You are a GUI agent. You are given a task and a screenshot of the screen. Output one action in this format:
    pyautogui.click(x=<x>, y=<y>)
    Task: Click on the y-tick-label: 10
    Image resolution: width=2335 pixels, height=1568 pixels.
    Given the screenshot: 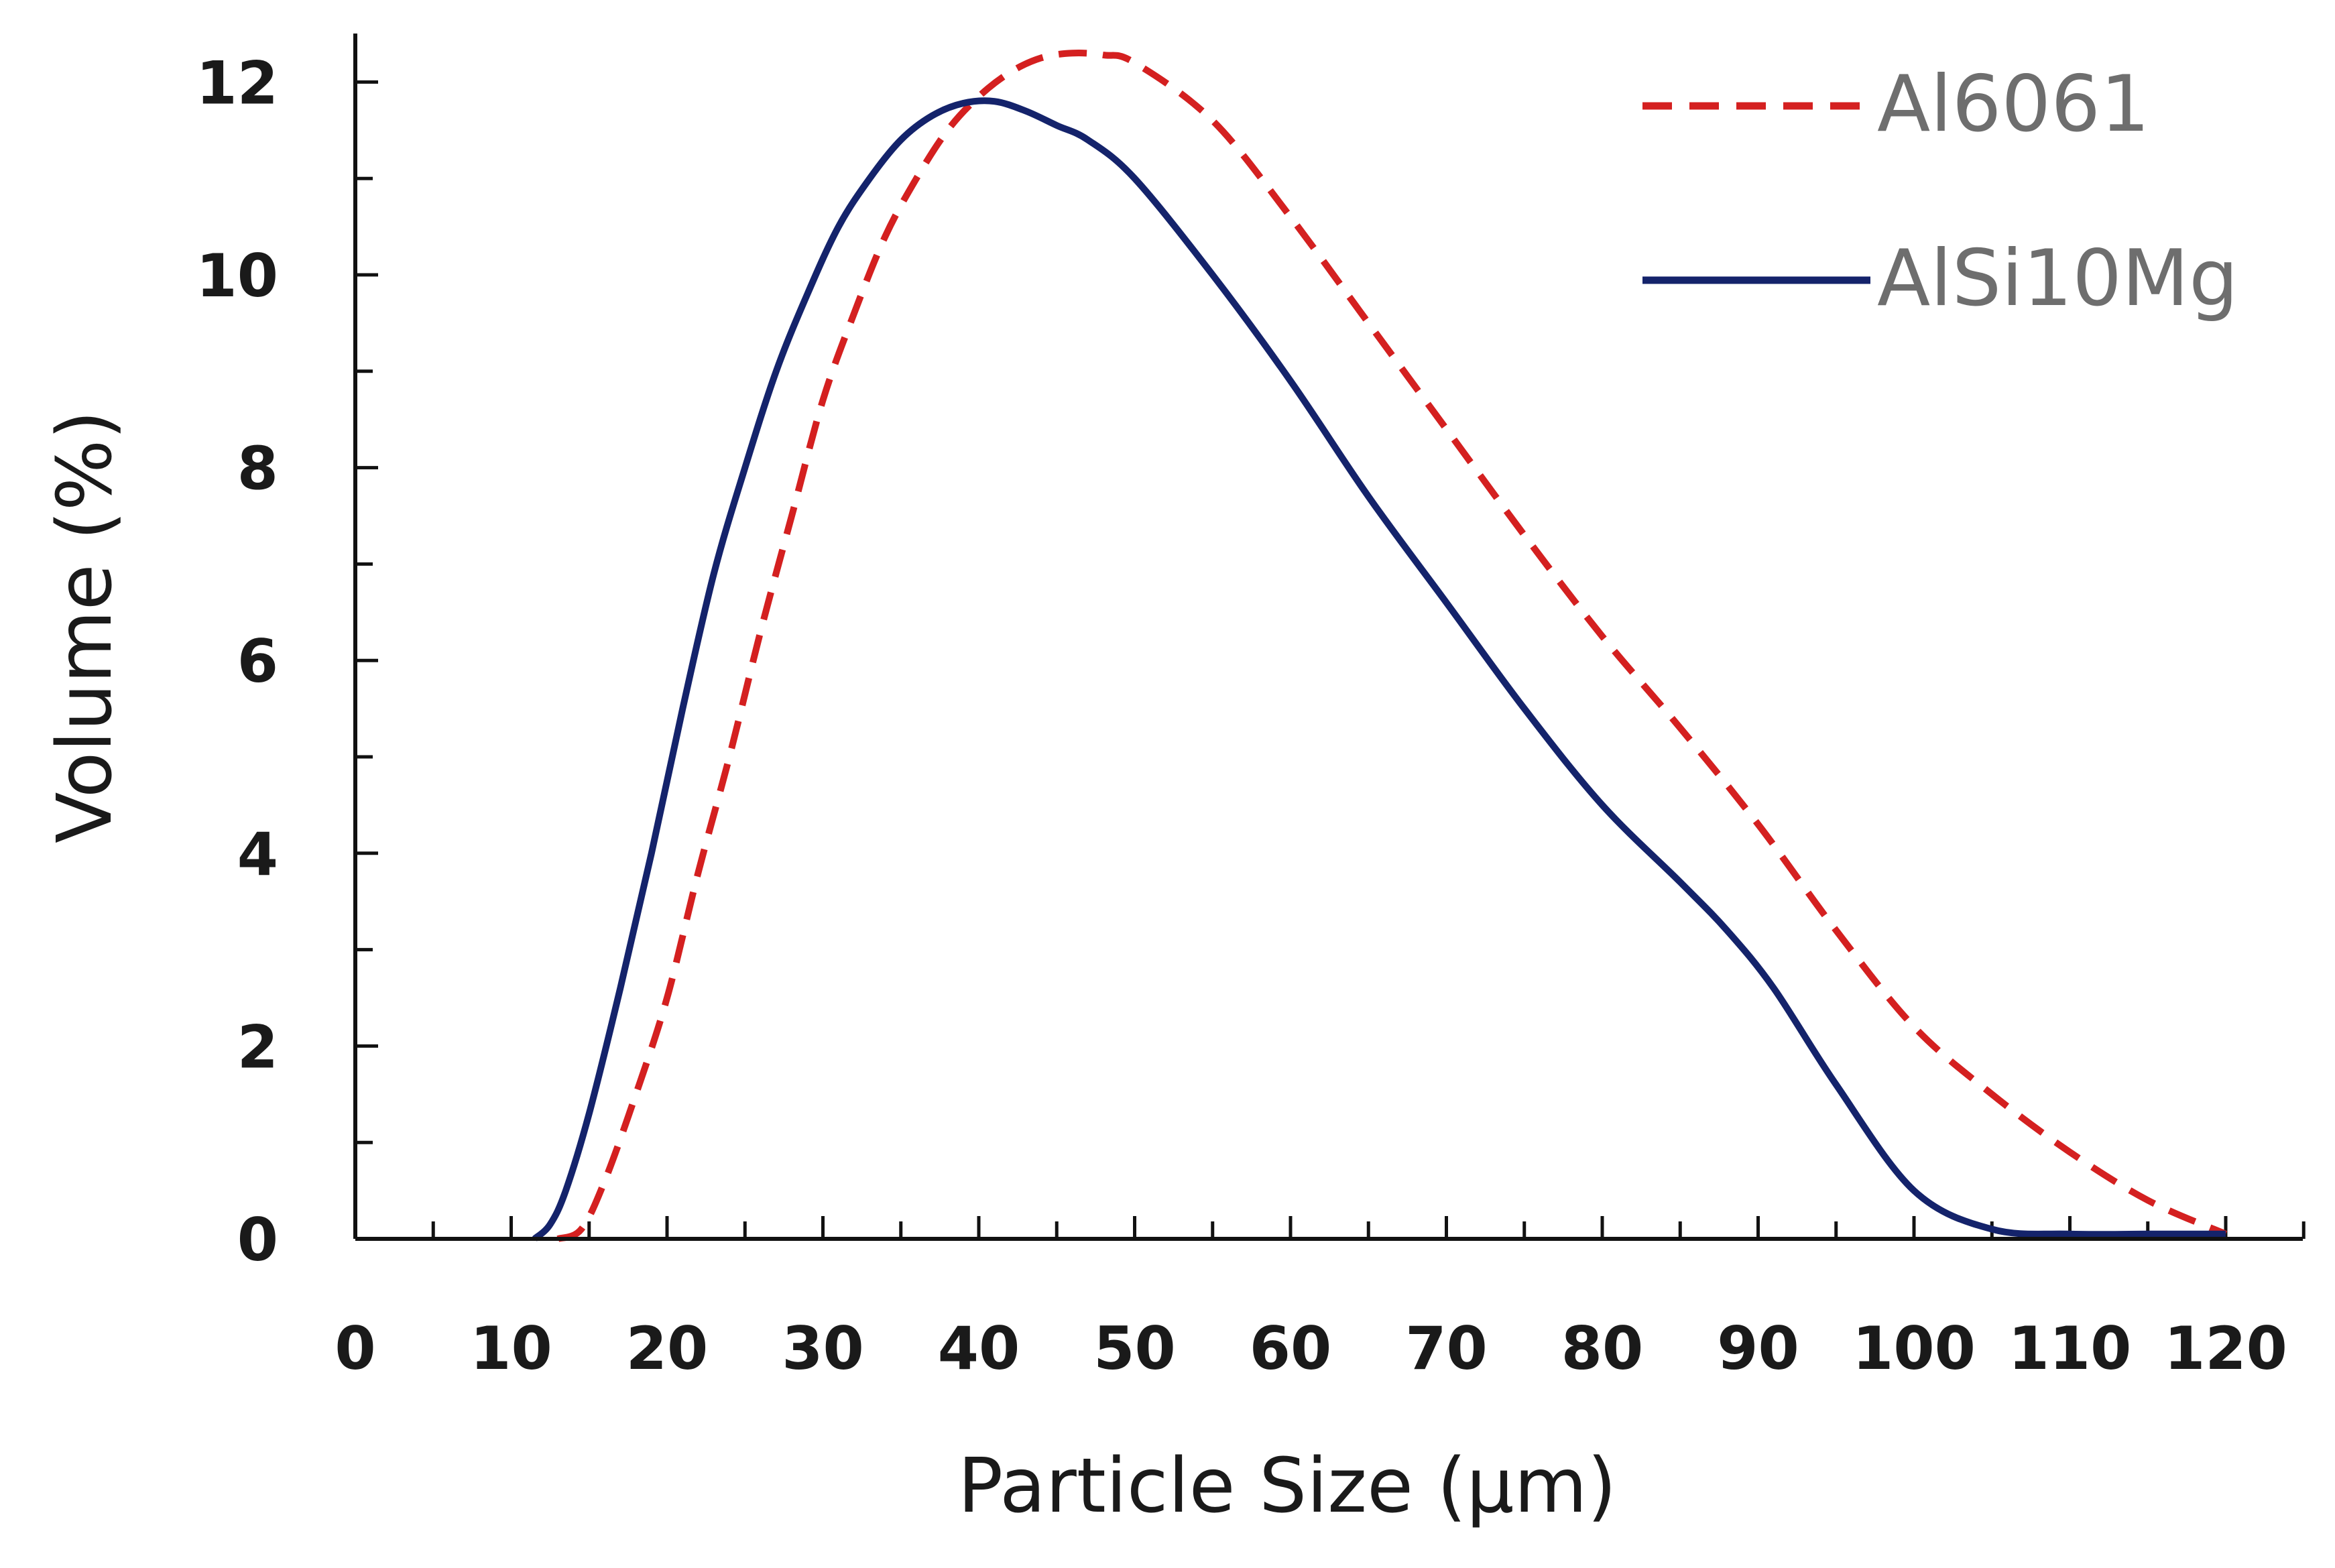 What is the action you would take?
    pyautogui.click(x=237, y=275)
    